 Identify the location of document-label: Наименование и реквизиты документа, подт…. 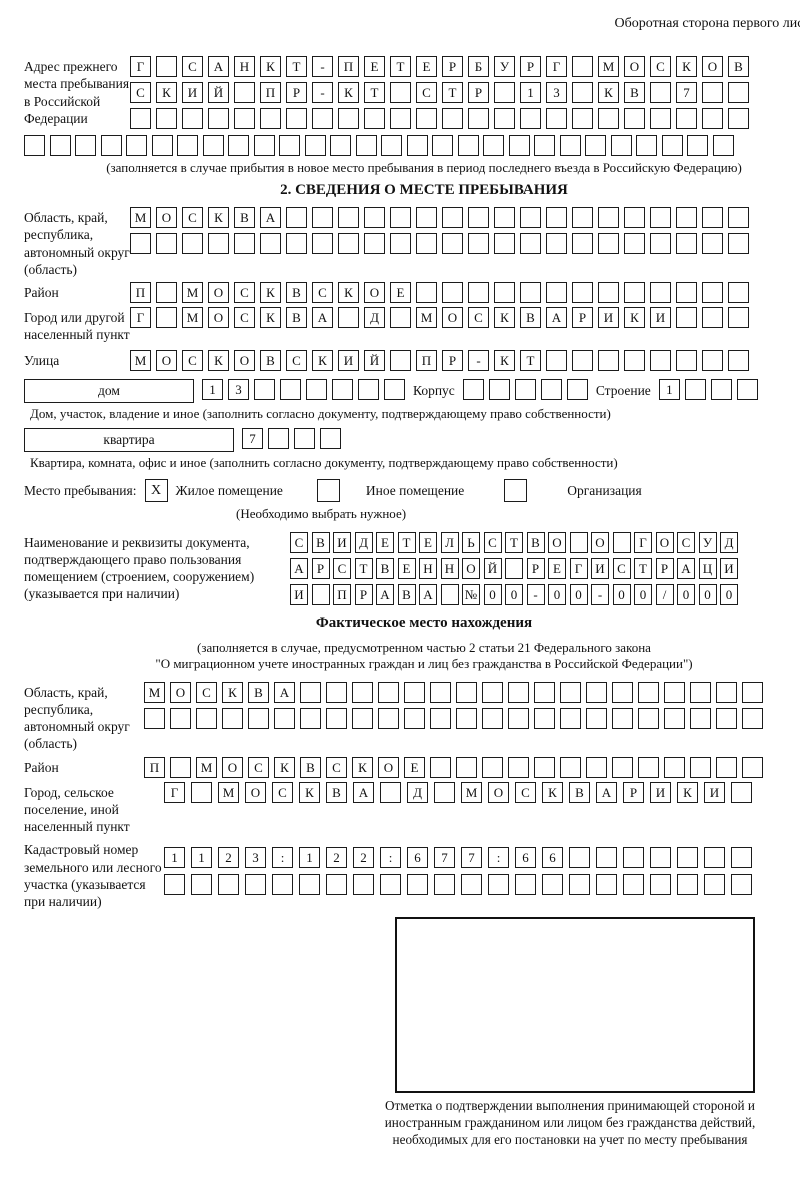
(139, 568).